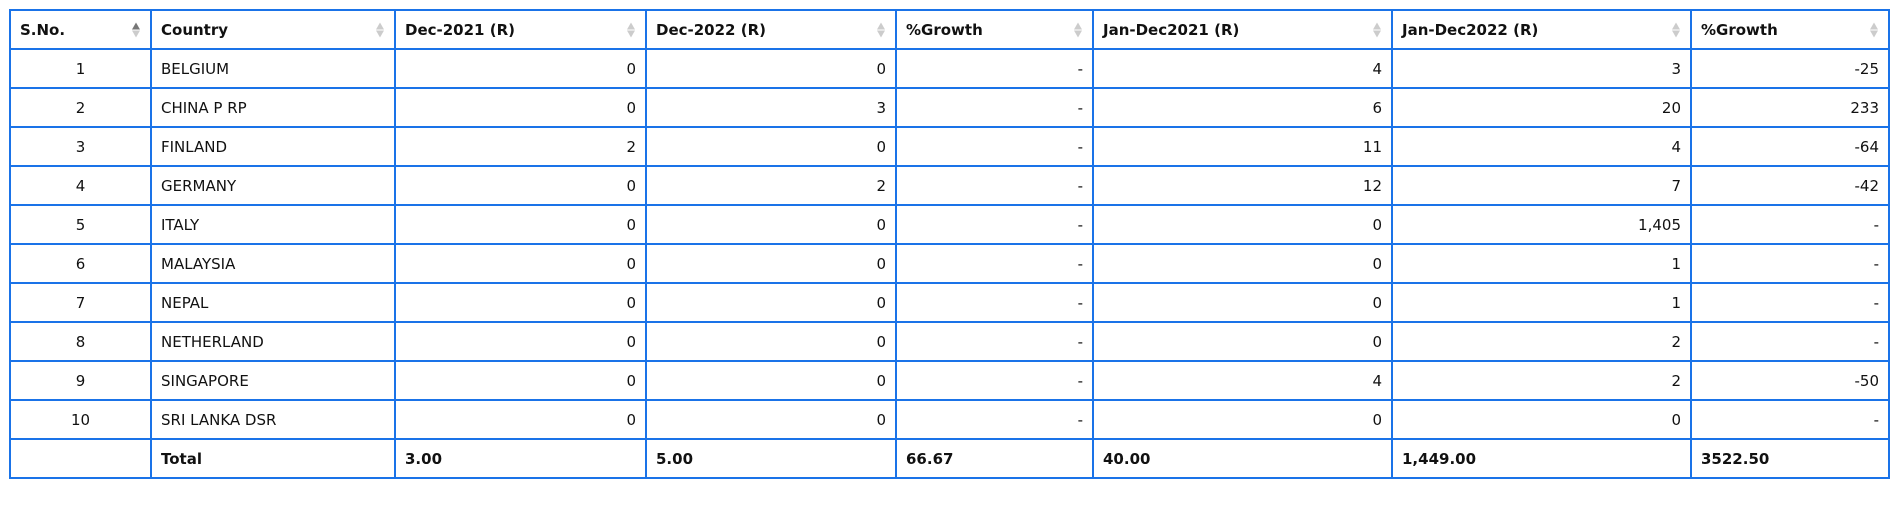 This screenshot has width=1894, height=509. I want to click on table-row: 1 BELGIUM 0 0-4 3 -25, so click(949, 68).